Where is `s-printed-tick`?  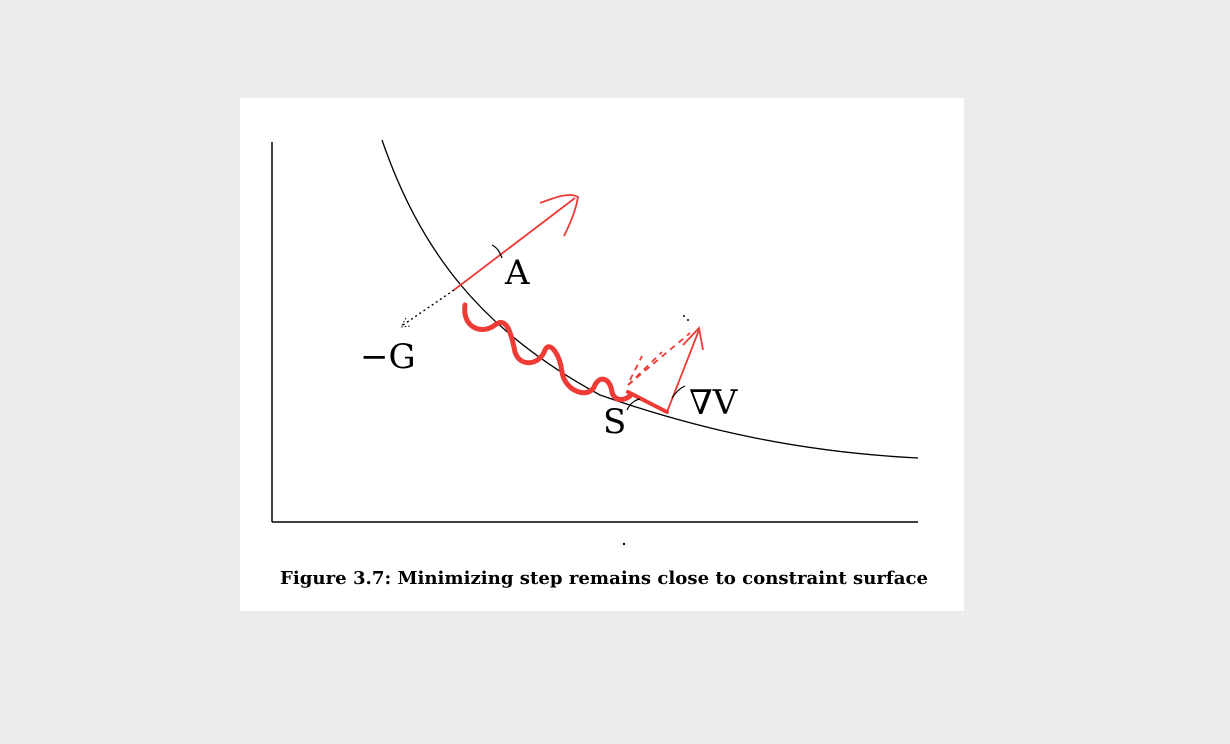 s-printed-tick is located at coordinates (633, 404).